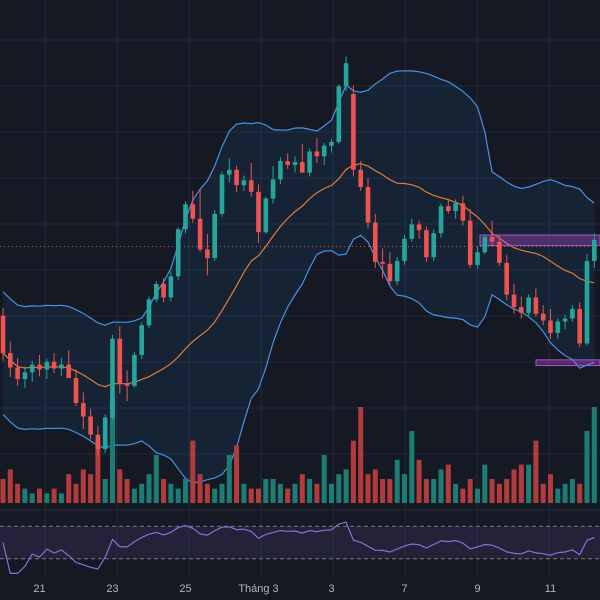  I want to click on x-tick-label: 9, so click(477, 589).